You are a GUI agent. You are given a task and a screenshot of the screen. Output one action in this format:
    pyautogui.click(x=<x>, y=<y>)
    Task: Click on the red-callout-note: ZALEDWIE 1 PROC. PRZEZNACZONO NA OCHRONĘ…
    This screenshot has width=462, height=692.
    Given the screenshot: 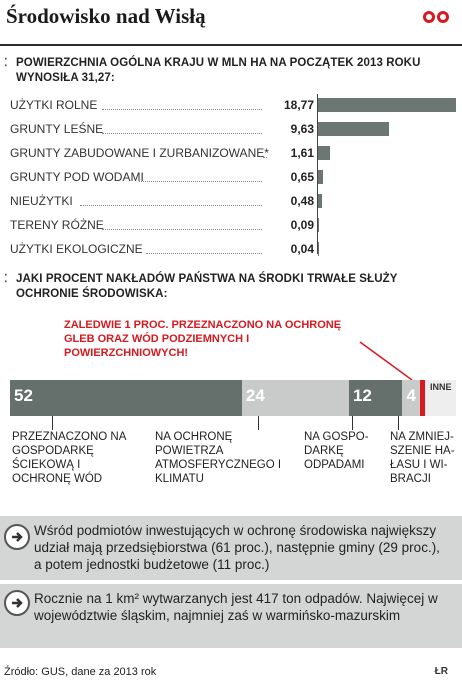 What is the action you would take?
    pyautogui.click(x=203, y=339)
    